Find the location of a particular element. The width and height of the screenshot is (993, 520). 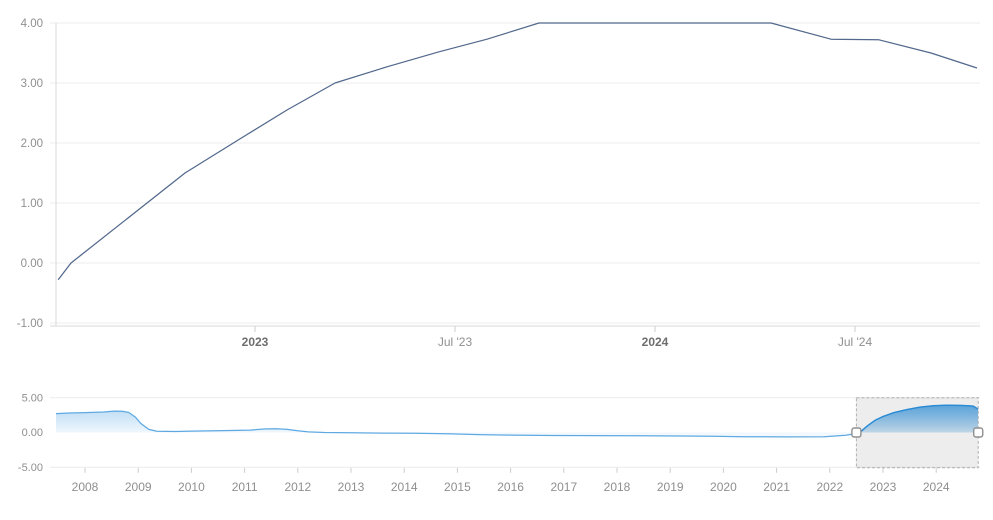

navigator-year-label: 2015 is located at coordinates (457, 487).